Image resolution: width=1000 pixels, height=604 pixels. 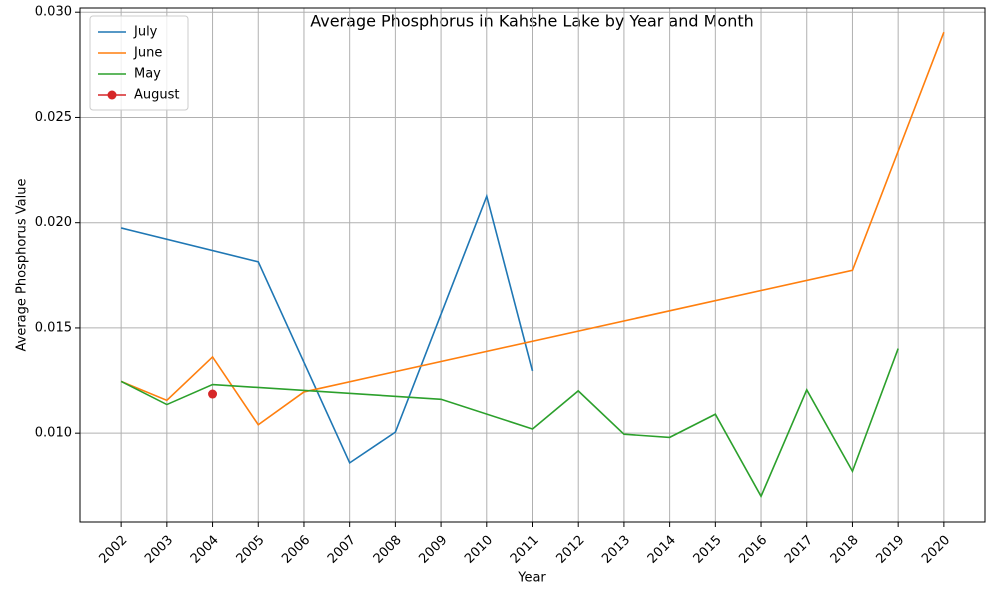 What do you see at coordinates (53, 117) in the screenshot?
I see `y-tick-label: 0.025` at bounding box center [53, 117].